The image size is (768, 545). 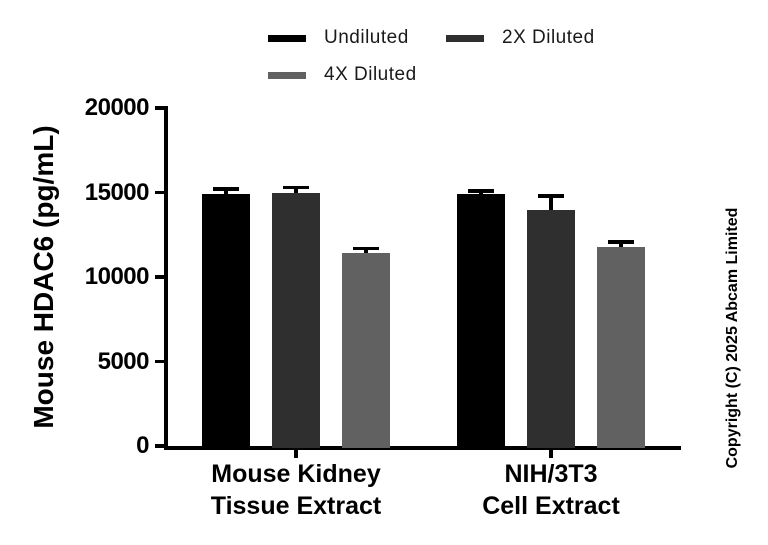 I want to click on legend-item: 2X Diluted, so click(x=520, y=38).